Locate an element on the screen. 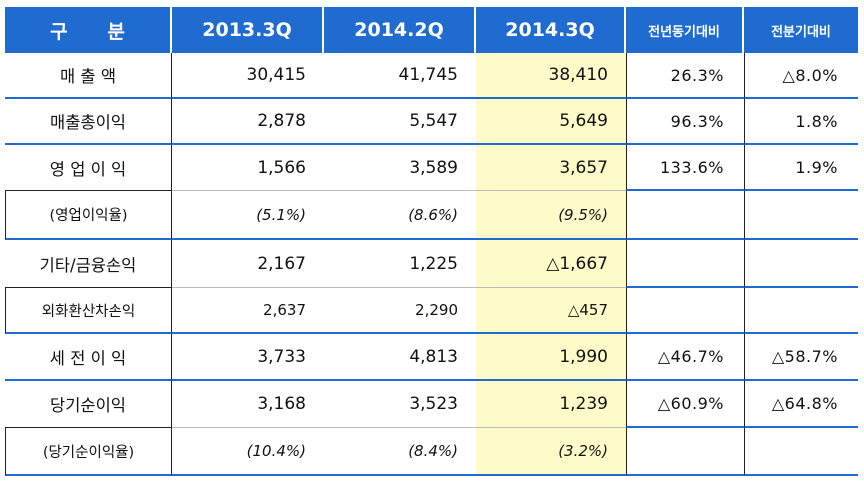 Image resolution: width=864 pixels, height=483 pixels. value-2013-3q: 1,566 is located at coordinates (248, 168).